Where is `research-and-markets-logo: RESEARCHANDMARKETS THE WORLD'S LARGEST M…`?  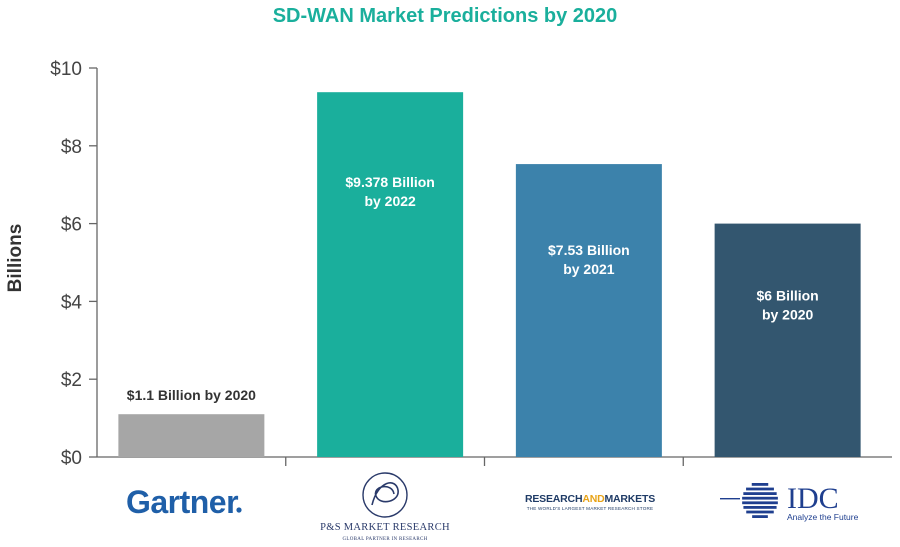
research-and-markets-logo: RESEARCHANDMARKETS THE WORLD'S LARGEST M… is located at coordinates (590, 502).